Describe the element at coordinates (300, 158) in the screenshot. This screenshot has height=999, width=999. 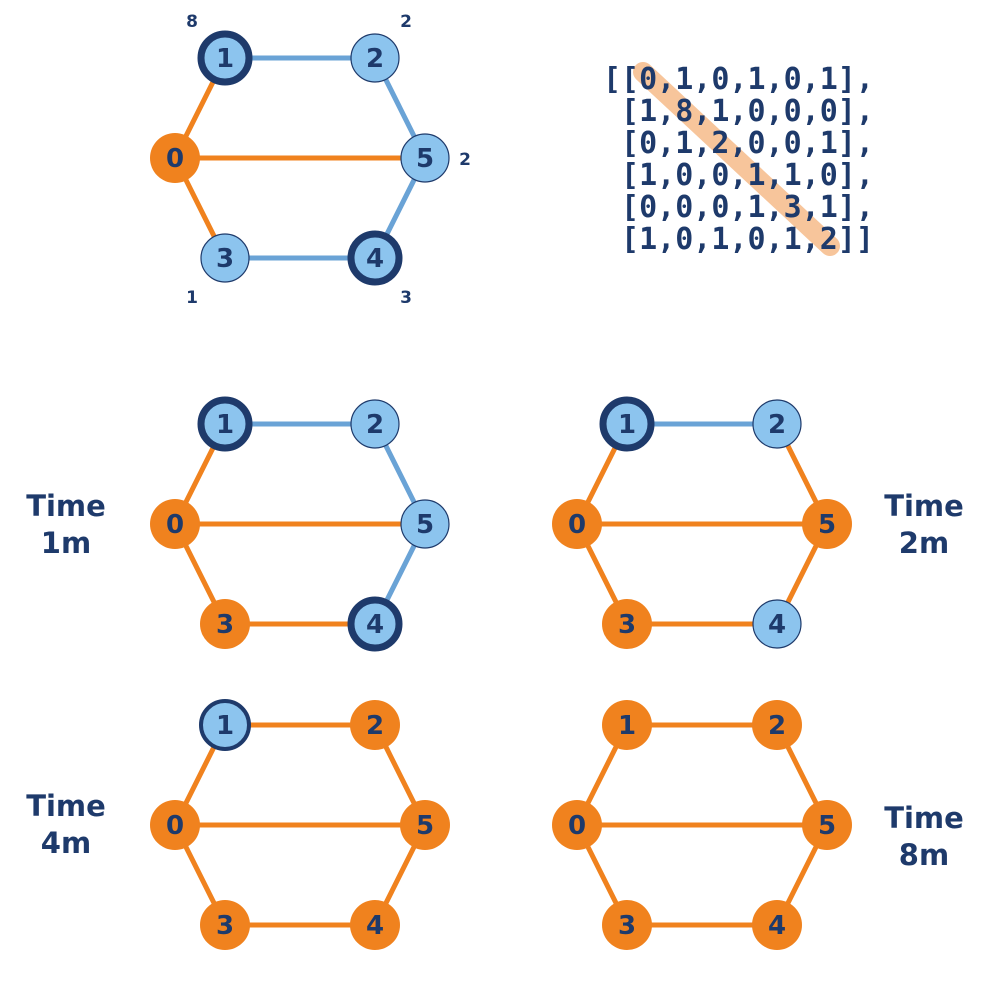
I see `graph-panel-initial: 0 1 2 3 4 5` at that location.